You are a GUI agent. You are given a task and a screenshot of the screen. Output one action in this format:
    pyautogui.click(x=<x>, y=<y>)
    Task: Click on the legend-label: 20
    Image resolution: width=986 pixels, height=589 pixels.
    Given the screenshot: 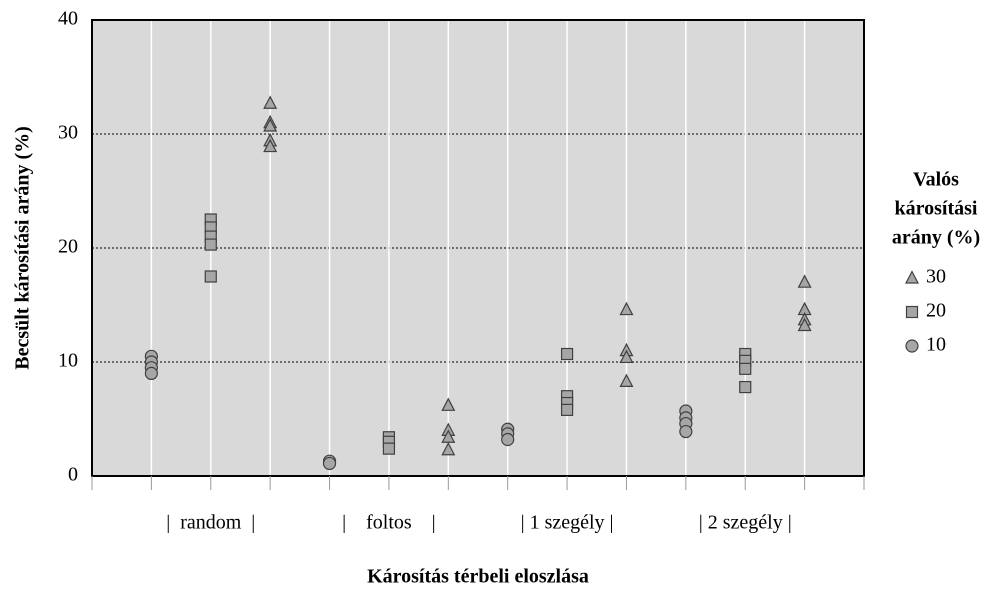 What is the action you would take?
    pyautogui.click(x=936, y=311)
    